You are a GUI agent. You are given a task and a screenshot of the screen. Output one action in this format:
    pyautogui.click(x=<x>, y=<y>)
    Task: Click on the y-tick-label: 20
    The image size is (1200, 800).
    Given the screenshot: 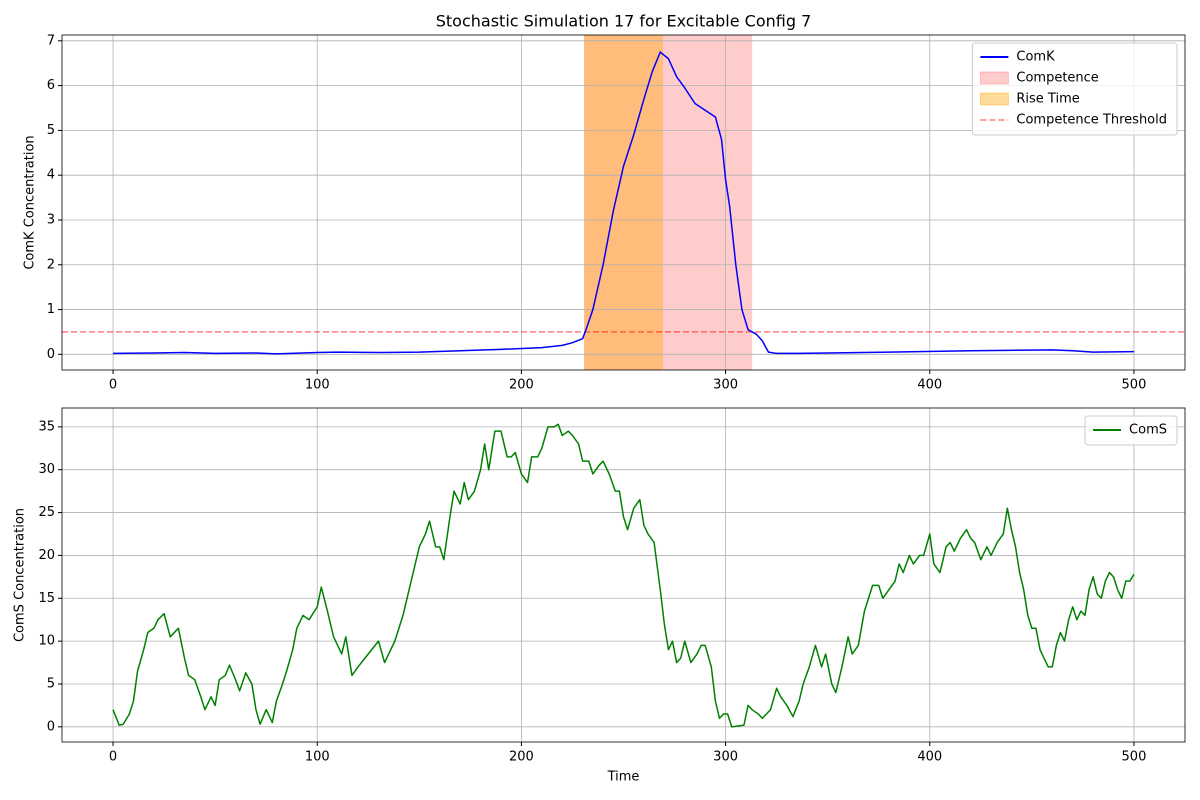 What is the action you would take?
    pyautogui.click(x=46, y=555)
    